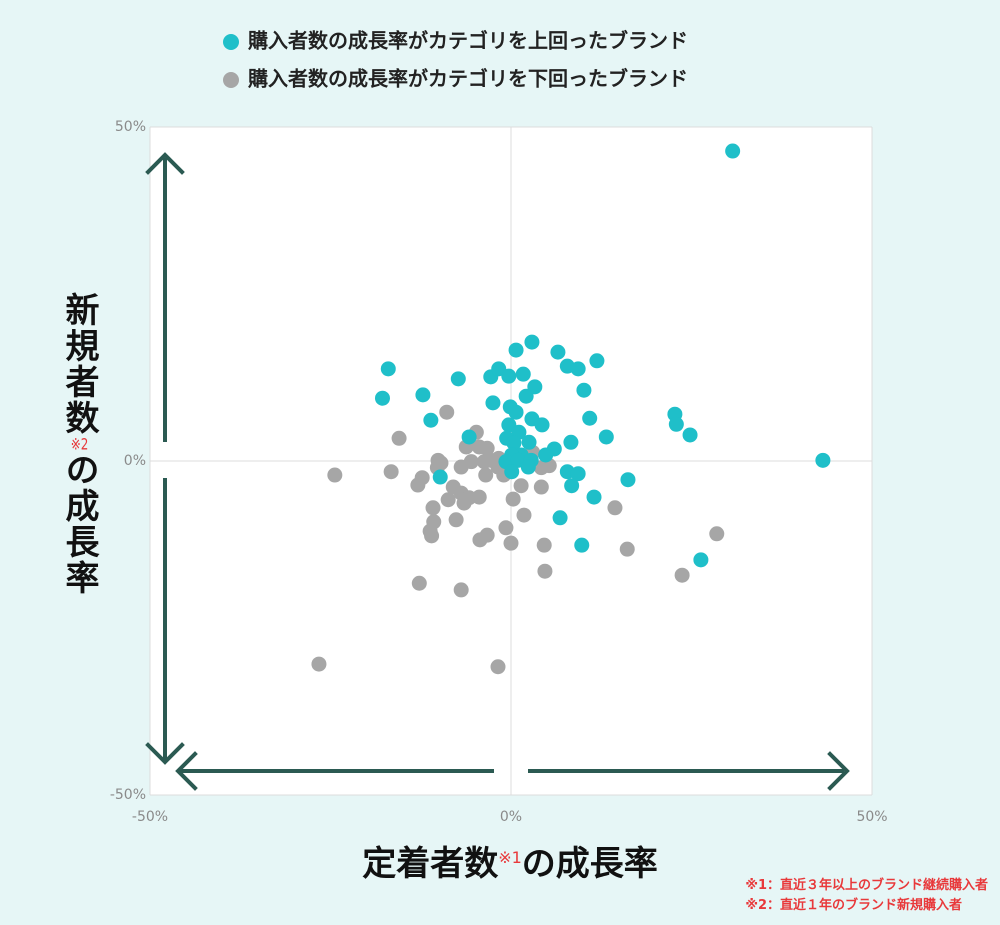 This screenshot has height=925, width=1000. What do you see at coordinates (150, 817) in the screenshot?
I see `x-tick-label: -50%` at bounding box center [150, 817].